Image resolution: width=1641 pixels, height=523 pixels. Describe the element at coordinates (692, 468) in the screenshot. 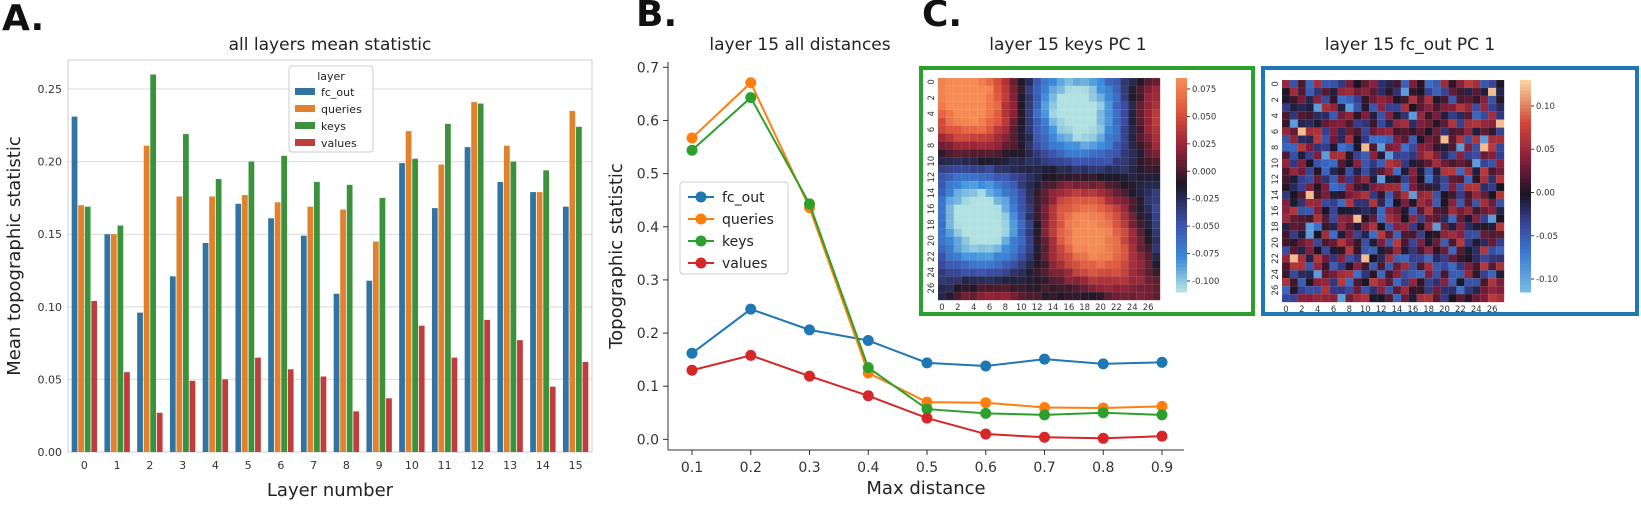

I see `x-tick-label: 0.1` at that location.